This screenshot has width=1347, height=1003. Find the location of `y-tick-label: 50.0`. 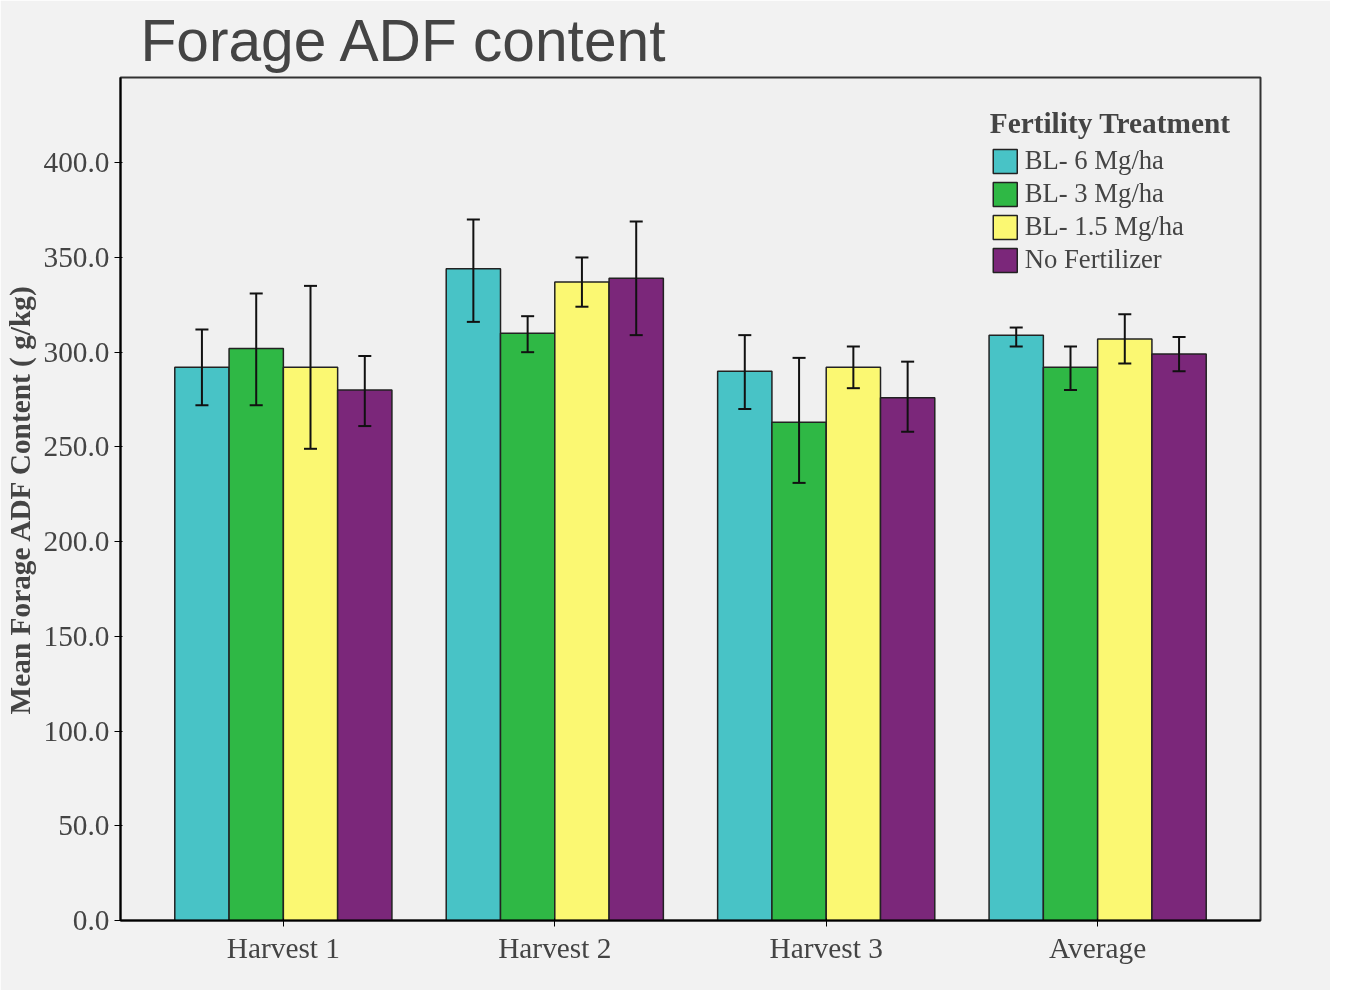

y-tick-label: 50.0 is located at coordinates (84, 825).